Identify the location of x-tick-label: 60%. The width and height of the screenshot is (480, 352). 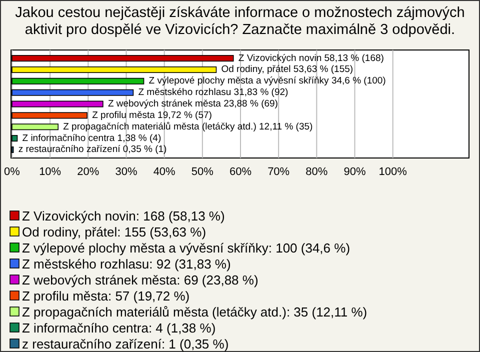
(240, 172).